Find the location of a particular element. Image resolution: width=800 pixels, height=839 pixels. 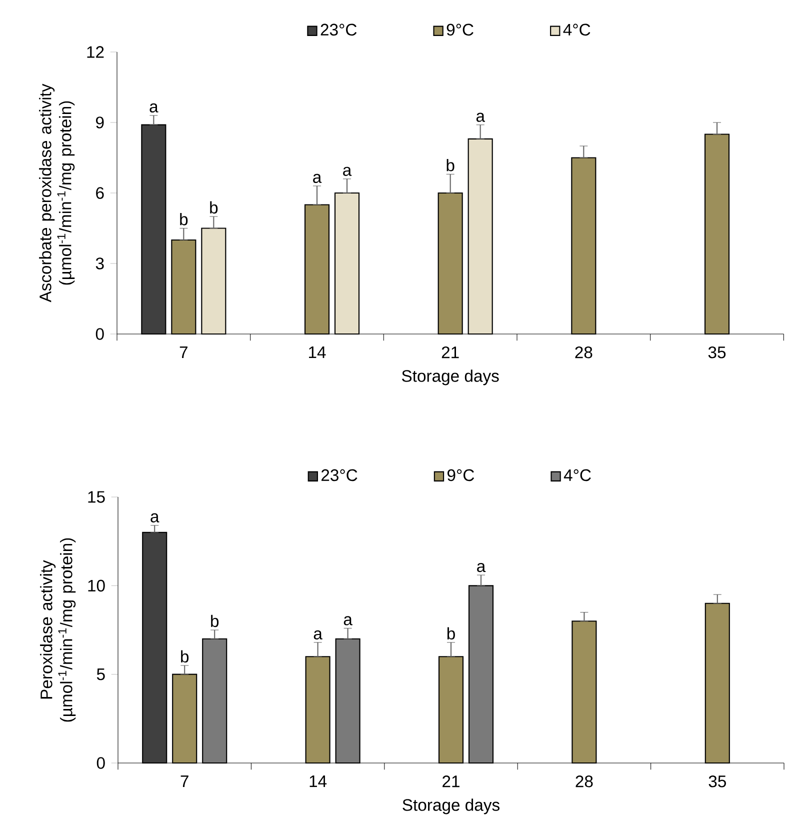

y-tick-label: 6 is located at coordinates (100, 193).